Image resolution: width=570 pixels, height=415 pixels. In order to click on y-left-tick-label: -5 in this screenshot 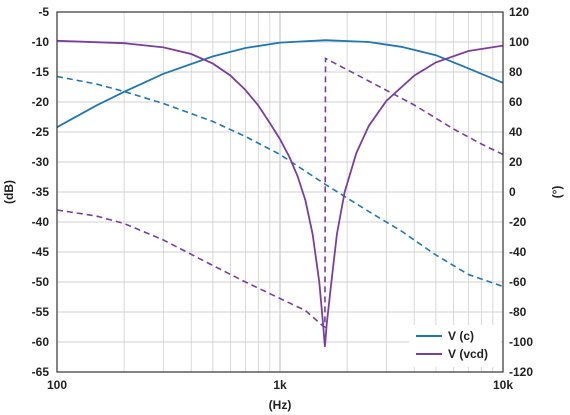, I will do `click(43, 12)`.